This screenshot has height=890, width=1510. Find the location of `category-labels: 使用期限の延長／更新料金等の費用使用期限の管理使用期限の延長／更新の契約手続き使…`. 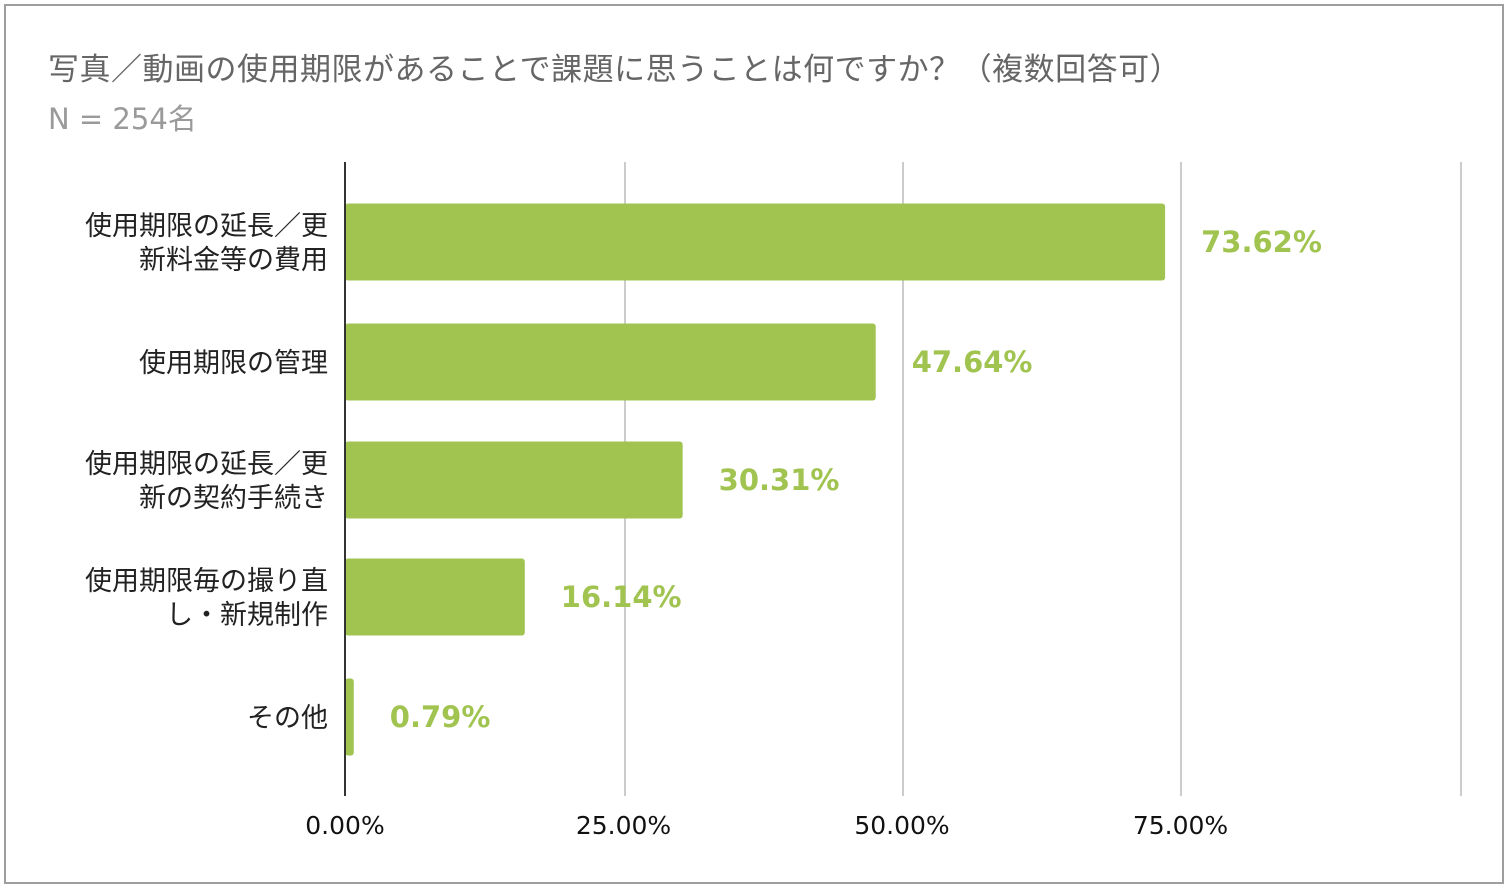

category-labels: 使用期限の延長／更新料金等の費用使用期限の管理使用期限の延長／更新の契約手続き使… is located at coordinates (206, 472).